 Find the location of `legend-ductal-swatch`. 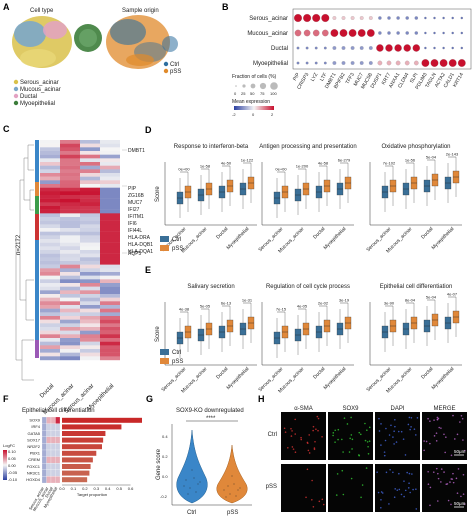

legend-ductal-swatch is located at coordinates (16, 96).